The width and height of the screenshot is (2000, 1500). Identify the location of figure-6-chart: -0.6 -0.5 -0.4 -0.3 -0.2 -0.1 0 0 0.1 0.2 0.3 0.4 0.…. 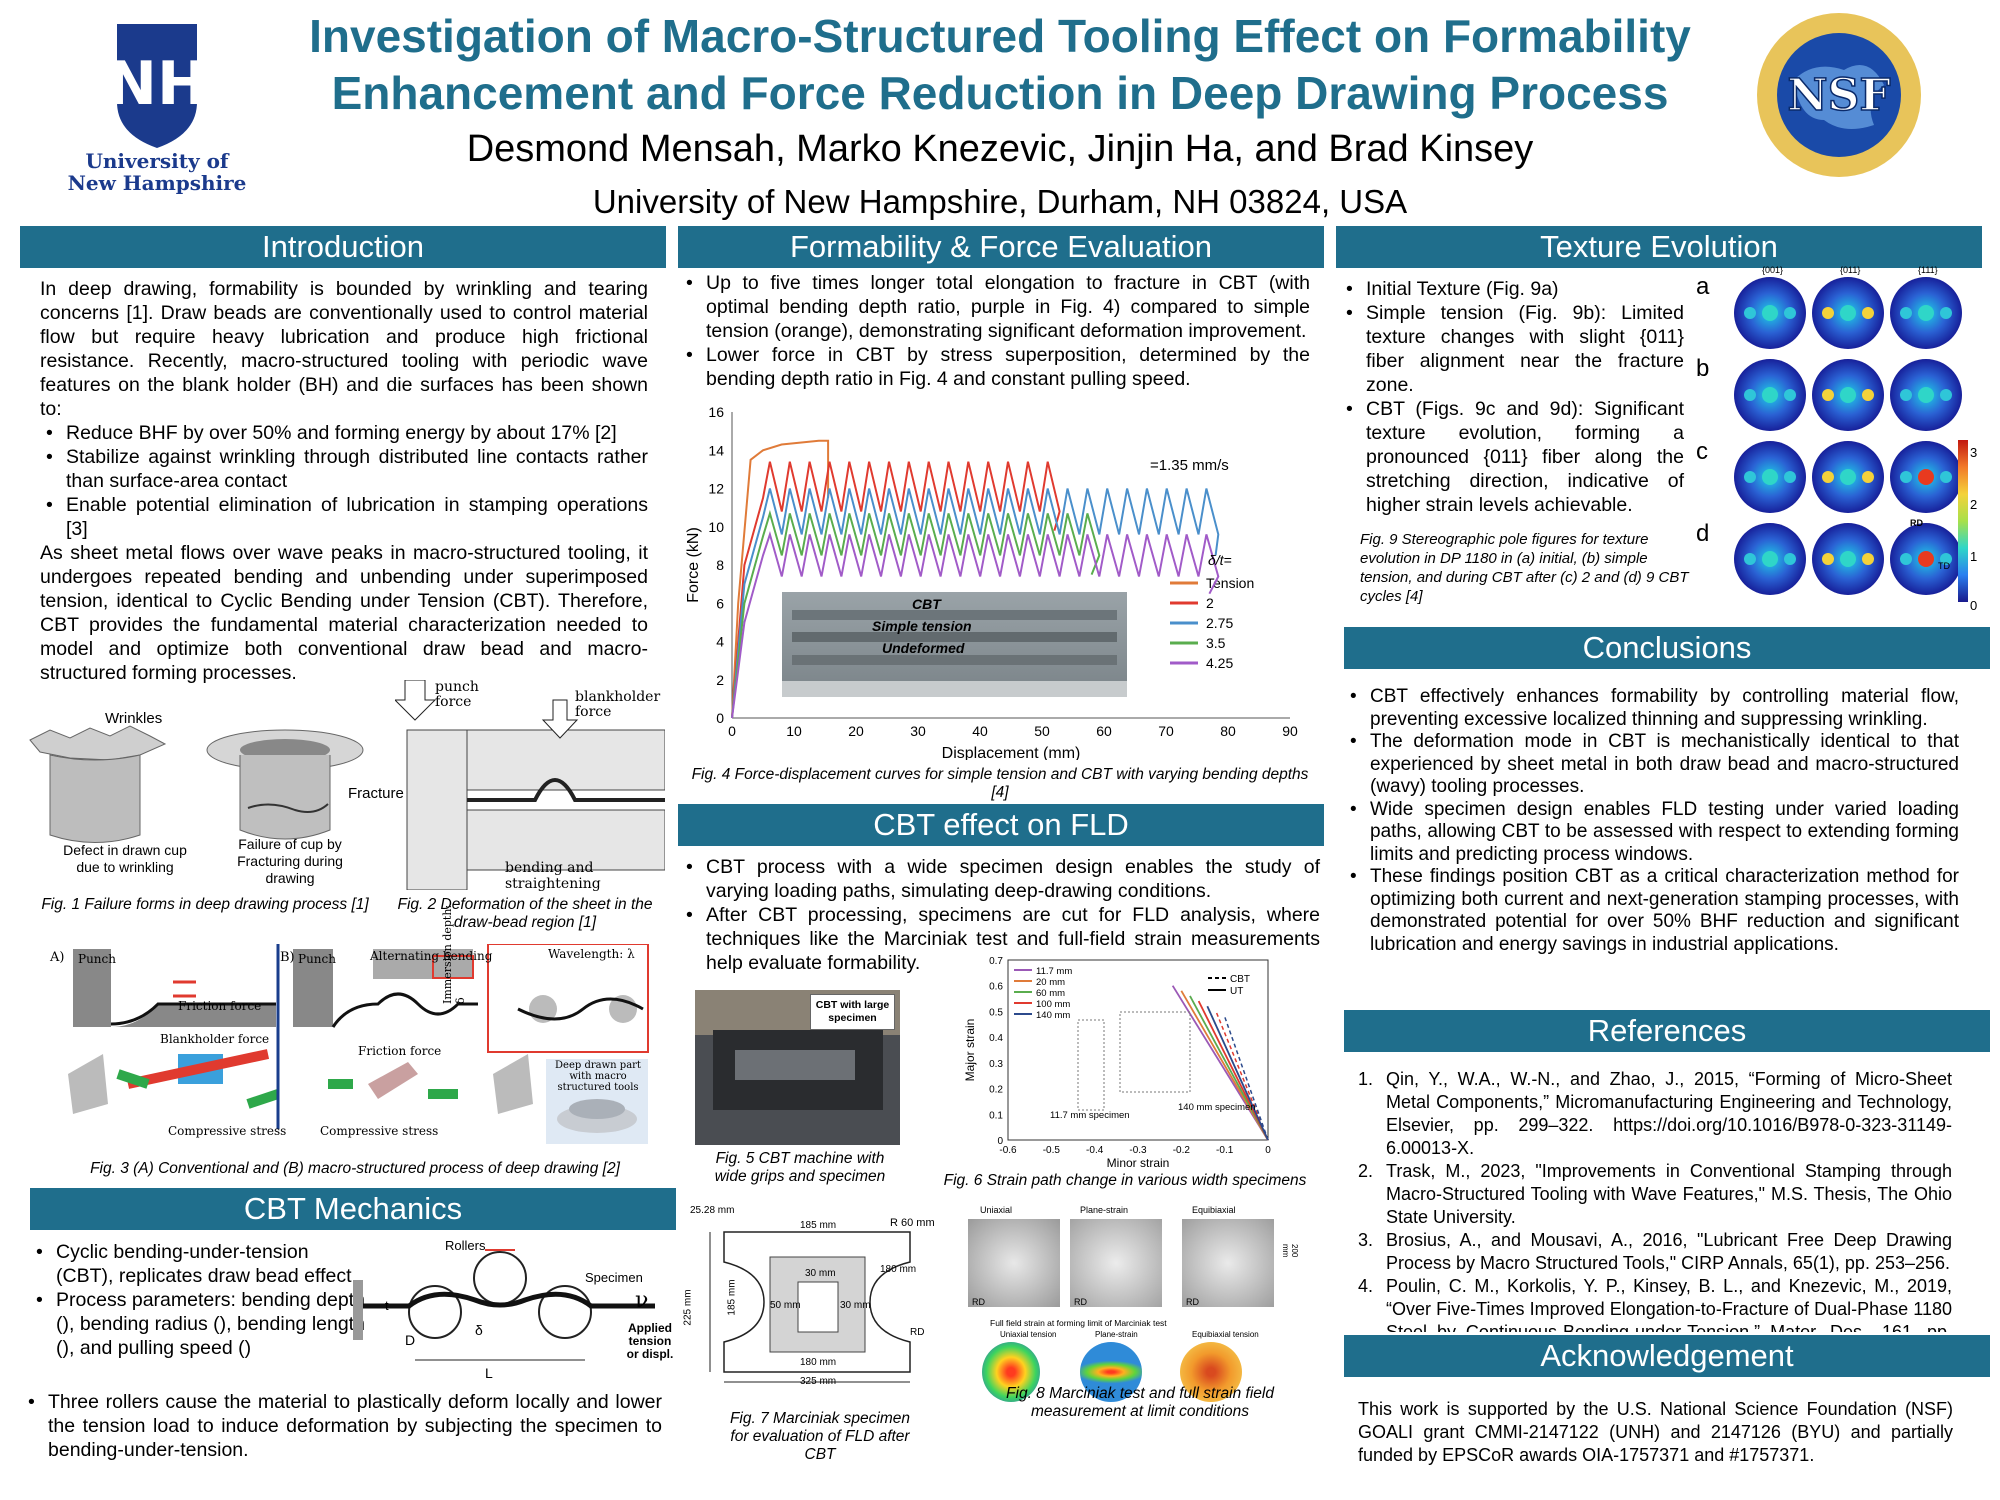
(1120, 1062).